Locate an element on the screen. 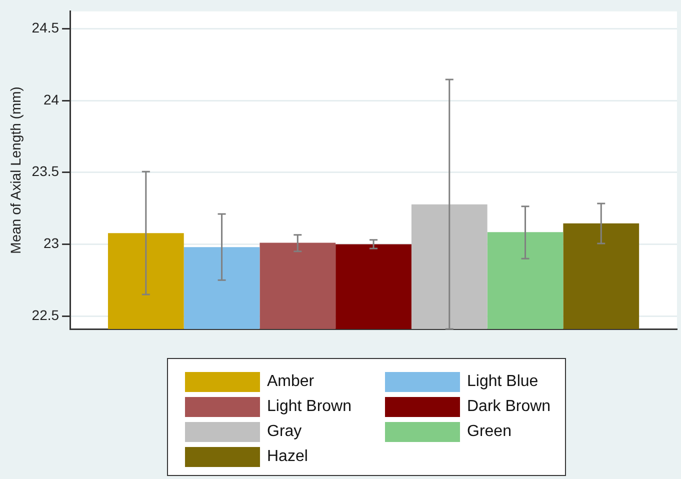 This screenshot has height=479, width=681. legend-label: Light Blue is located at coordinates (502, 382).